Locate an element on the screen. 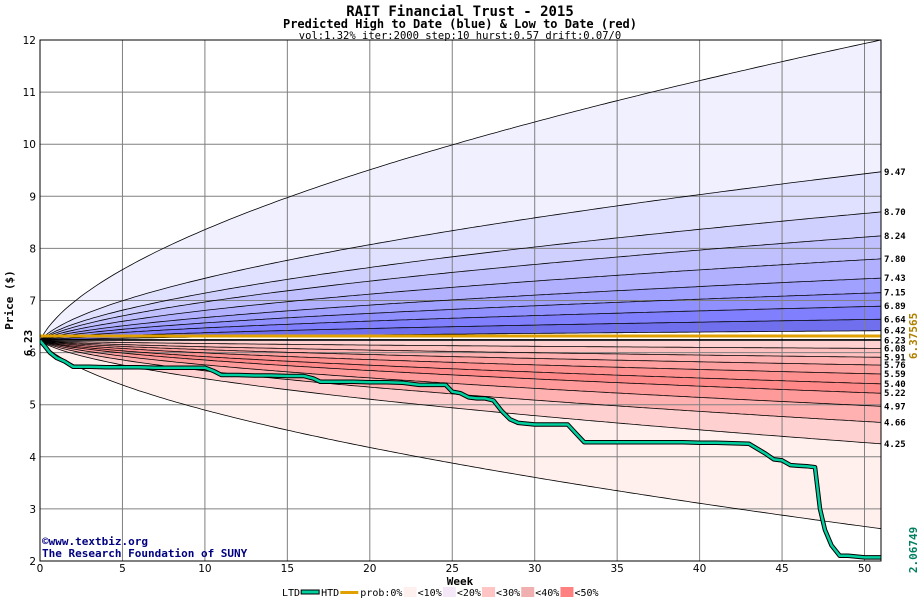 The width and height of the screenshot is (920, 600). y-tick-7: 7 is located at coordinates (32, 302).